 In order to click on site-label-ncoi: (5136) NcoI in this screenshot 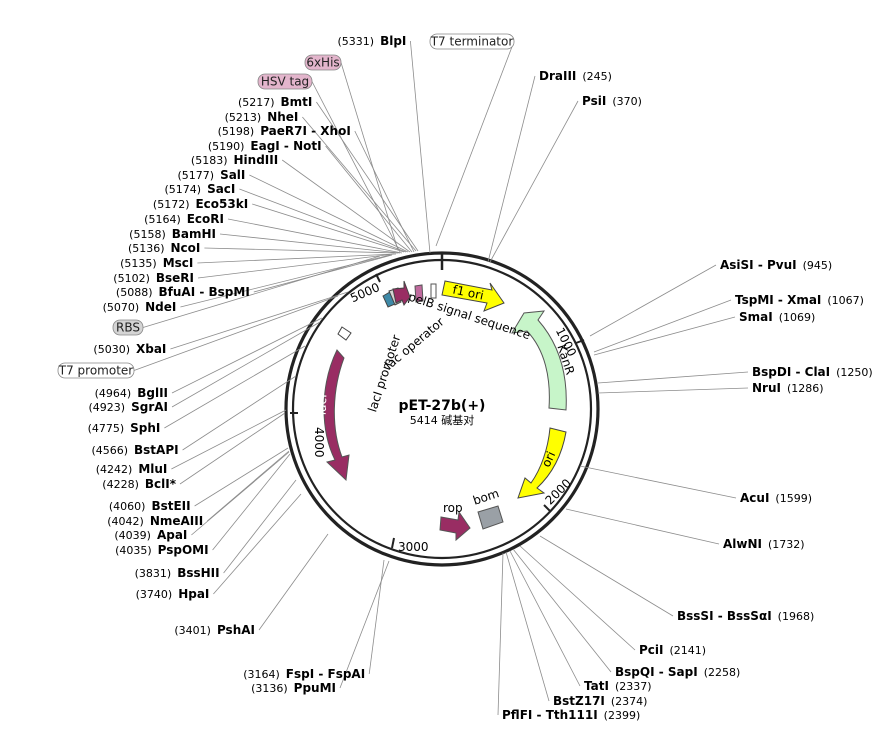, I will do `click(164, 248)`.